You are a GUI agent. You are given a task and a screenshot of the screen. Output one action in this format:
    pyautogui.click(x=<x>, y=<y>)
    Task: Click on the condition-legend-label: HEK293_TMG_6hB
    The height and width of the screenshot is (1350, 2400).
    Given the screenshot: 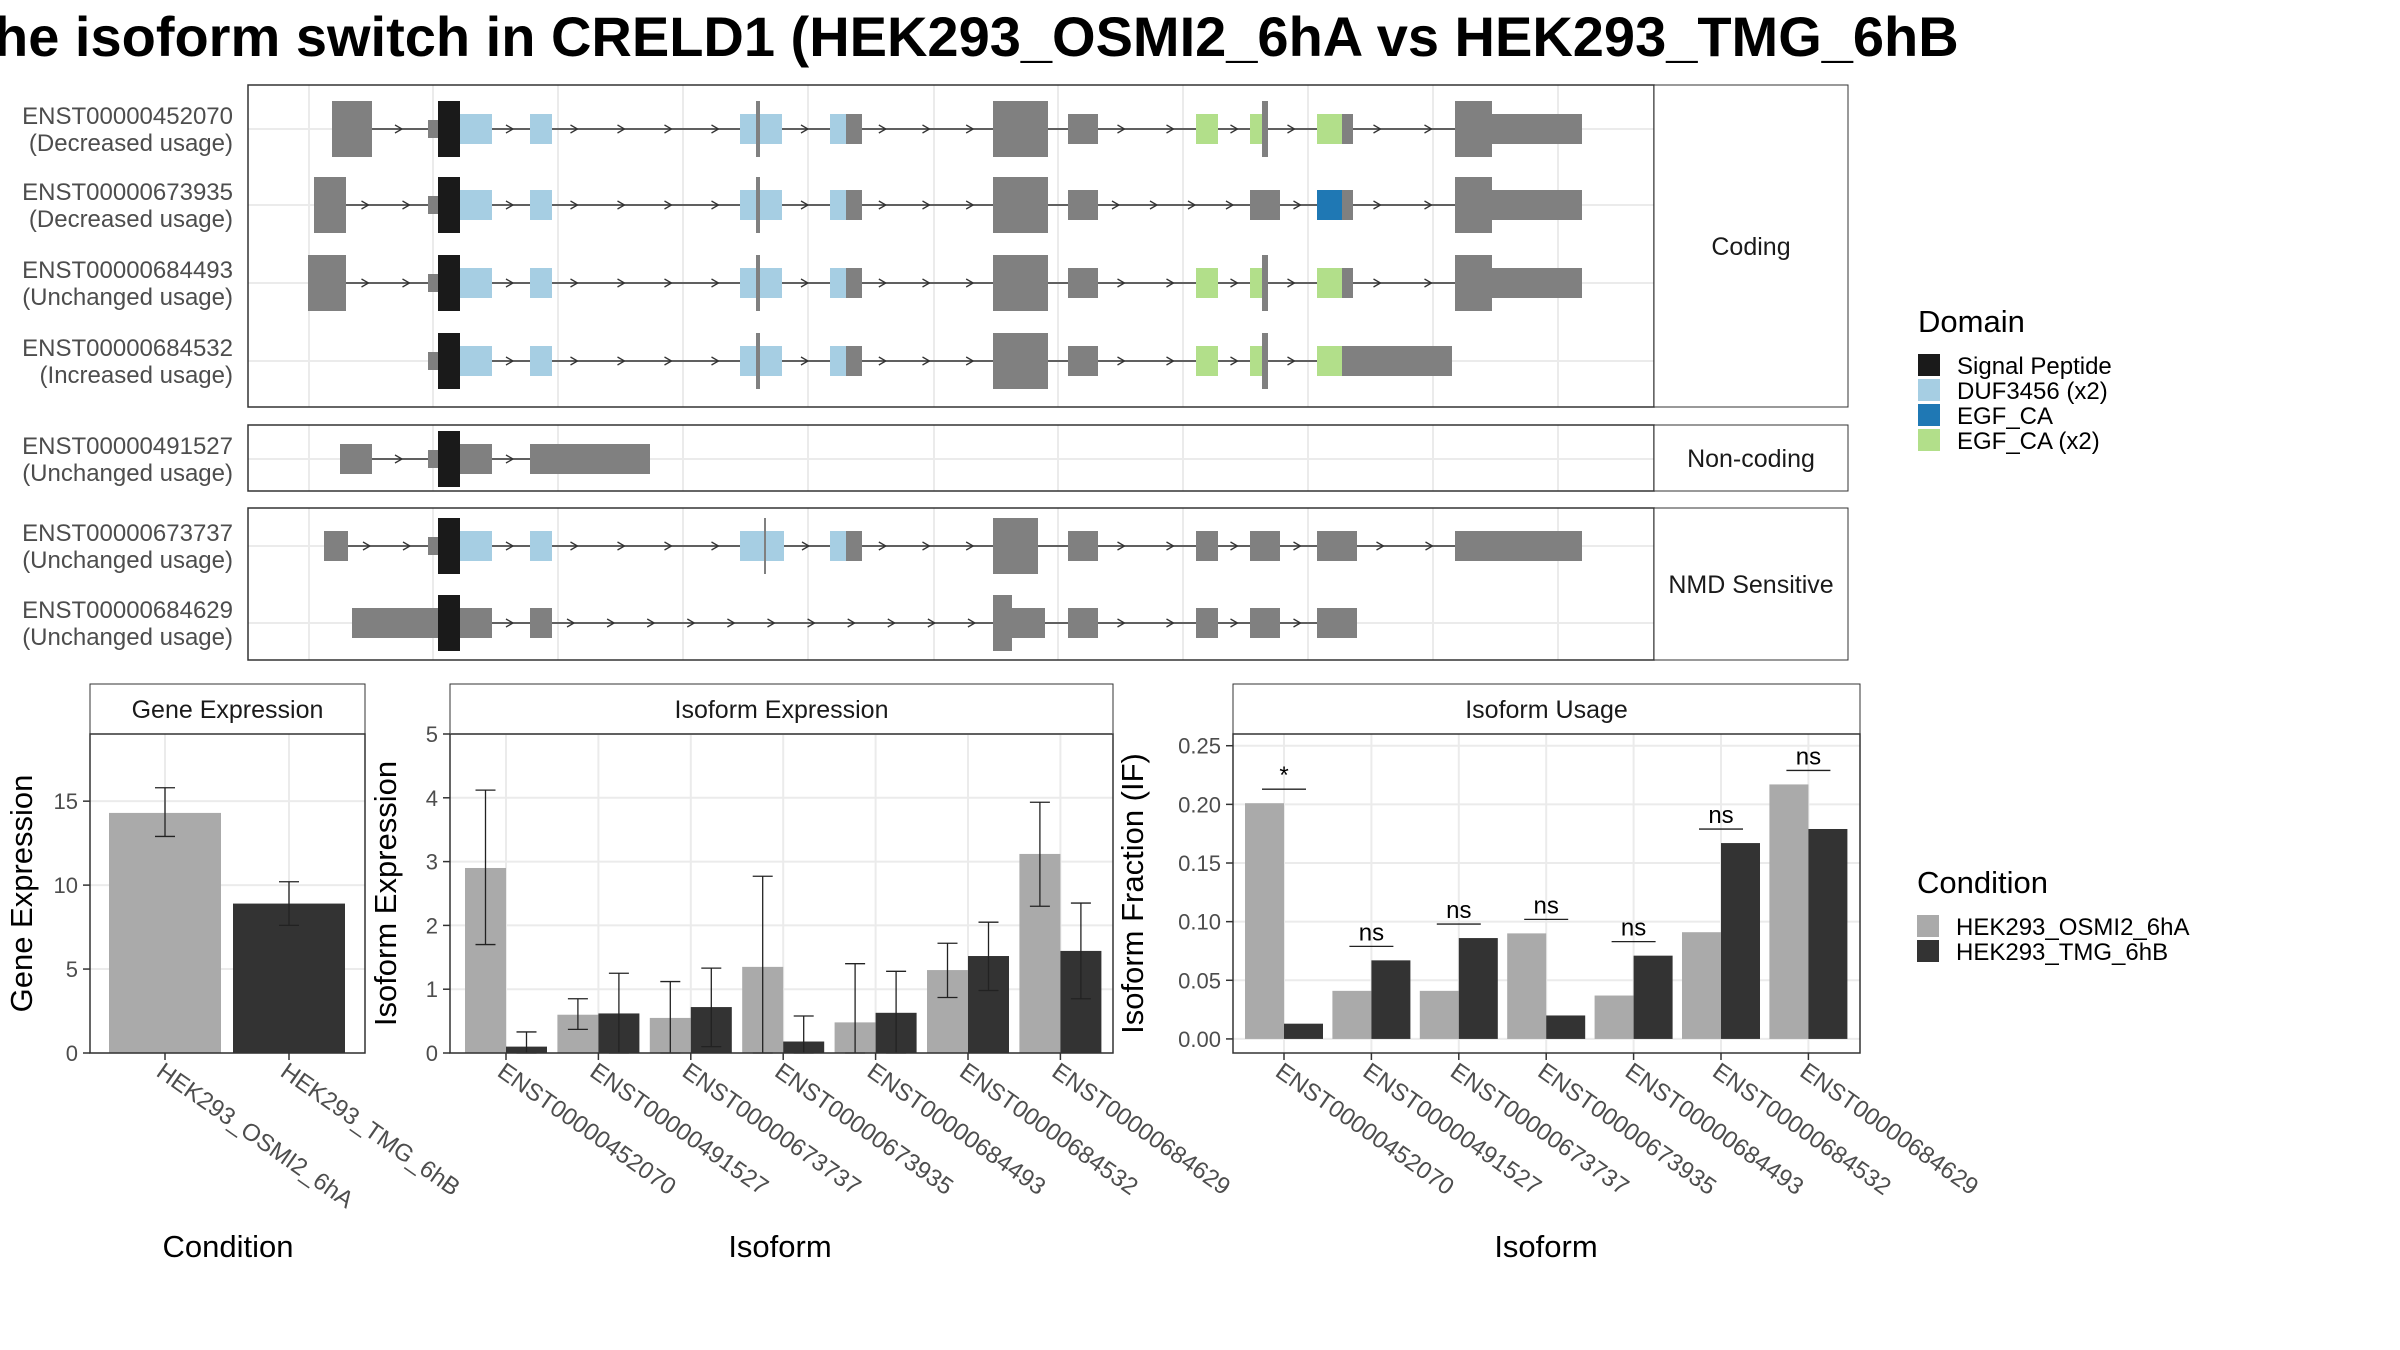 What is the action you would take?
    pyautogui.click(x=2062, y=952)
    